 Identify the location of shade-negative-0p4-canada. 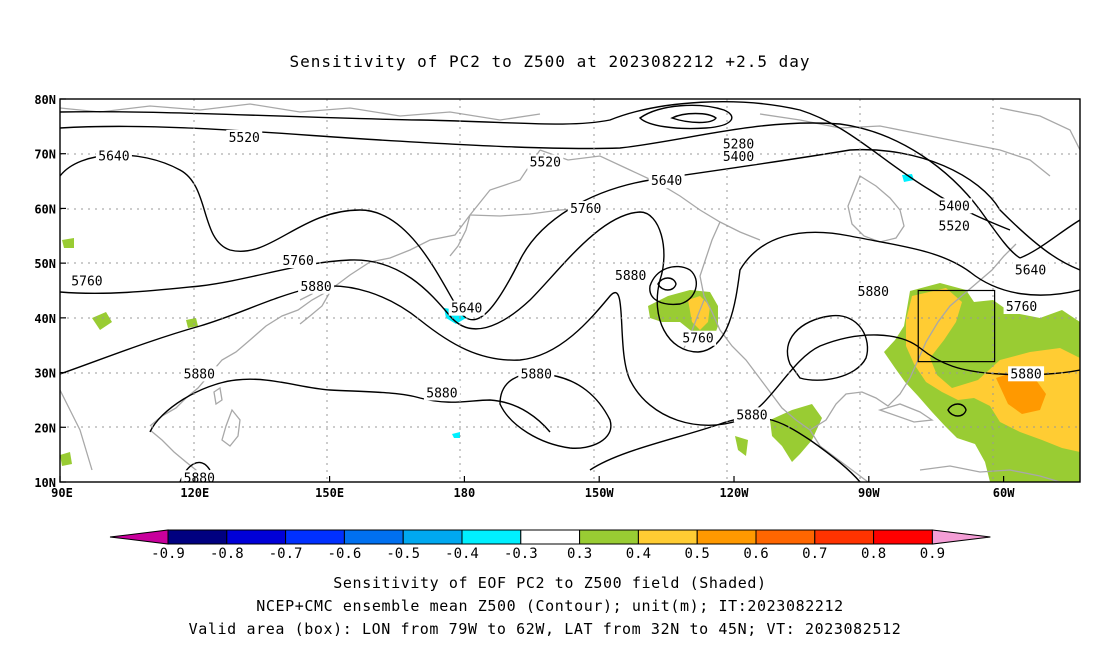
(908, 178).